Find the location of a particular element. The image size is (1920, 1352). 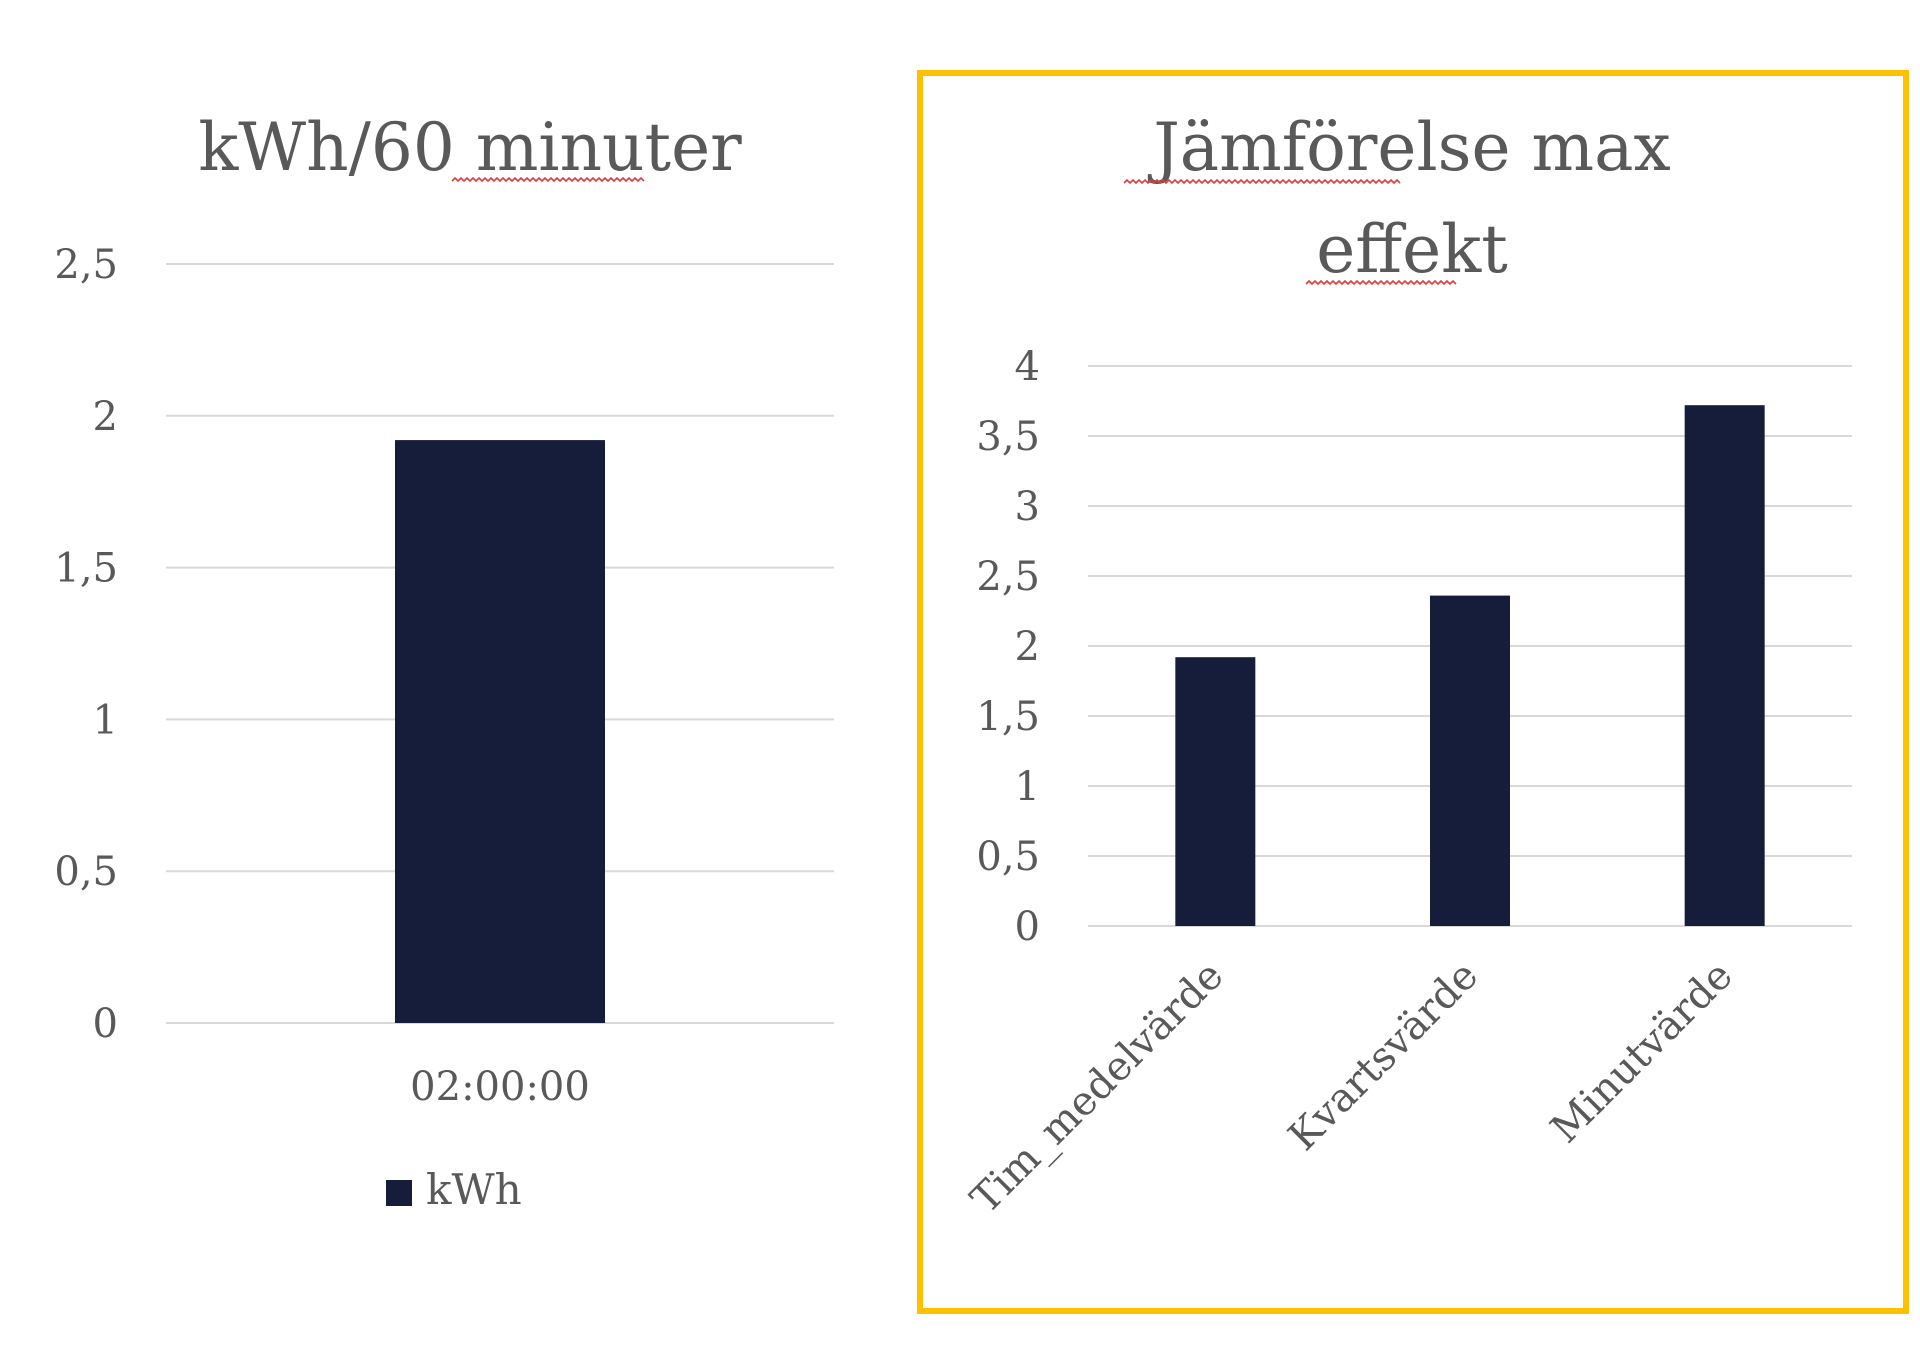

chart2-y-tick-label: 0 is located at coordinates (1027, 927).